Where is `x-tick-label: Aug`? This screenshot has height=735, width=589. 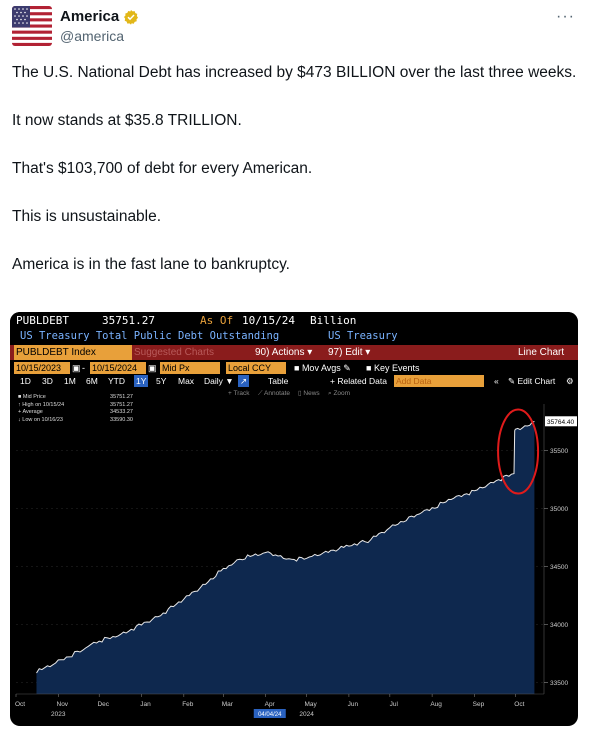 x-tick-label: Aug is located at coordinates (436, 704).